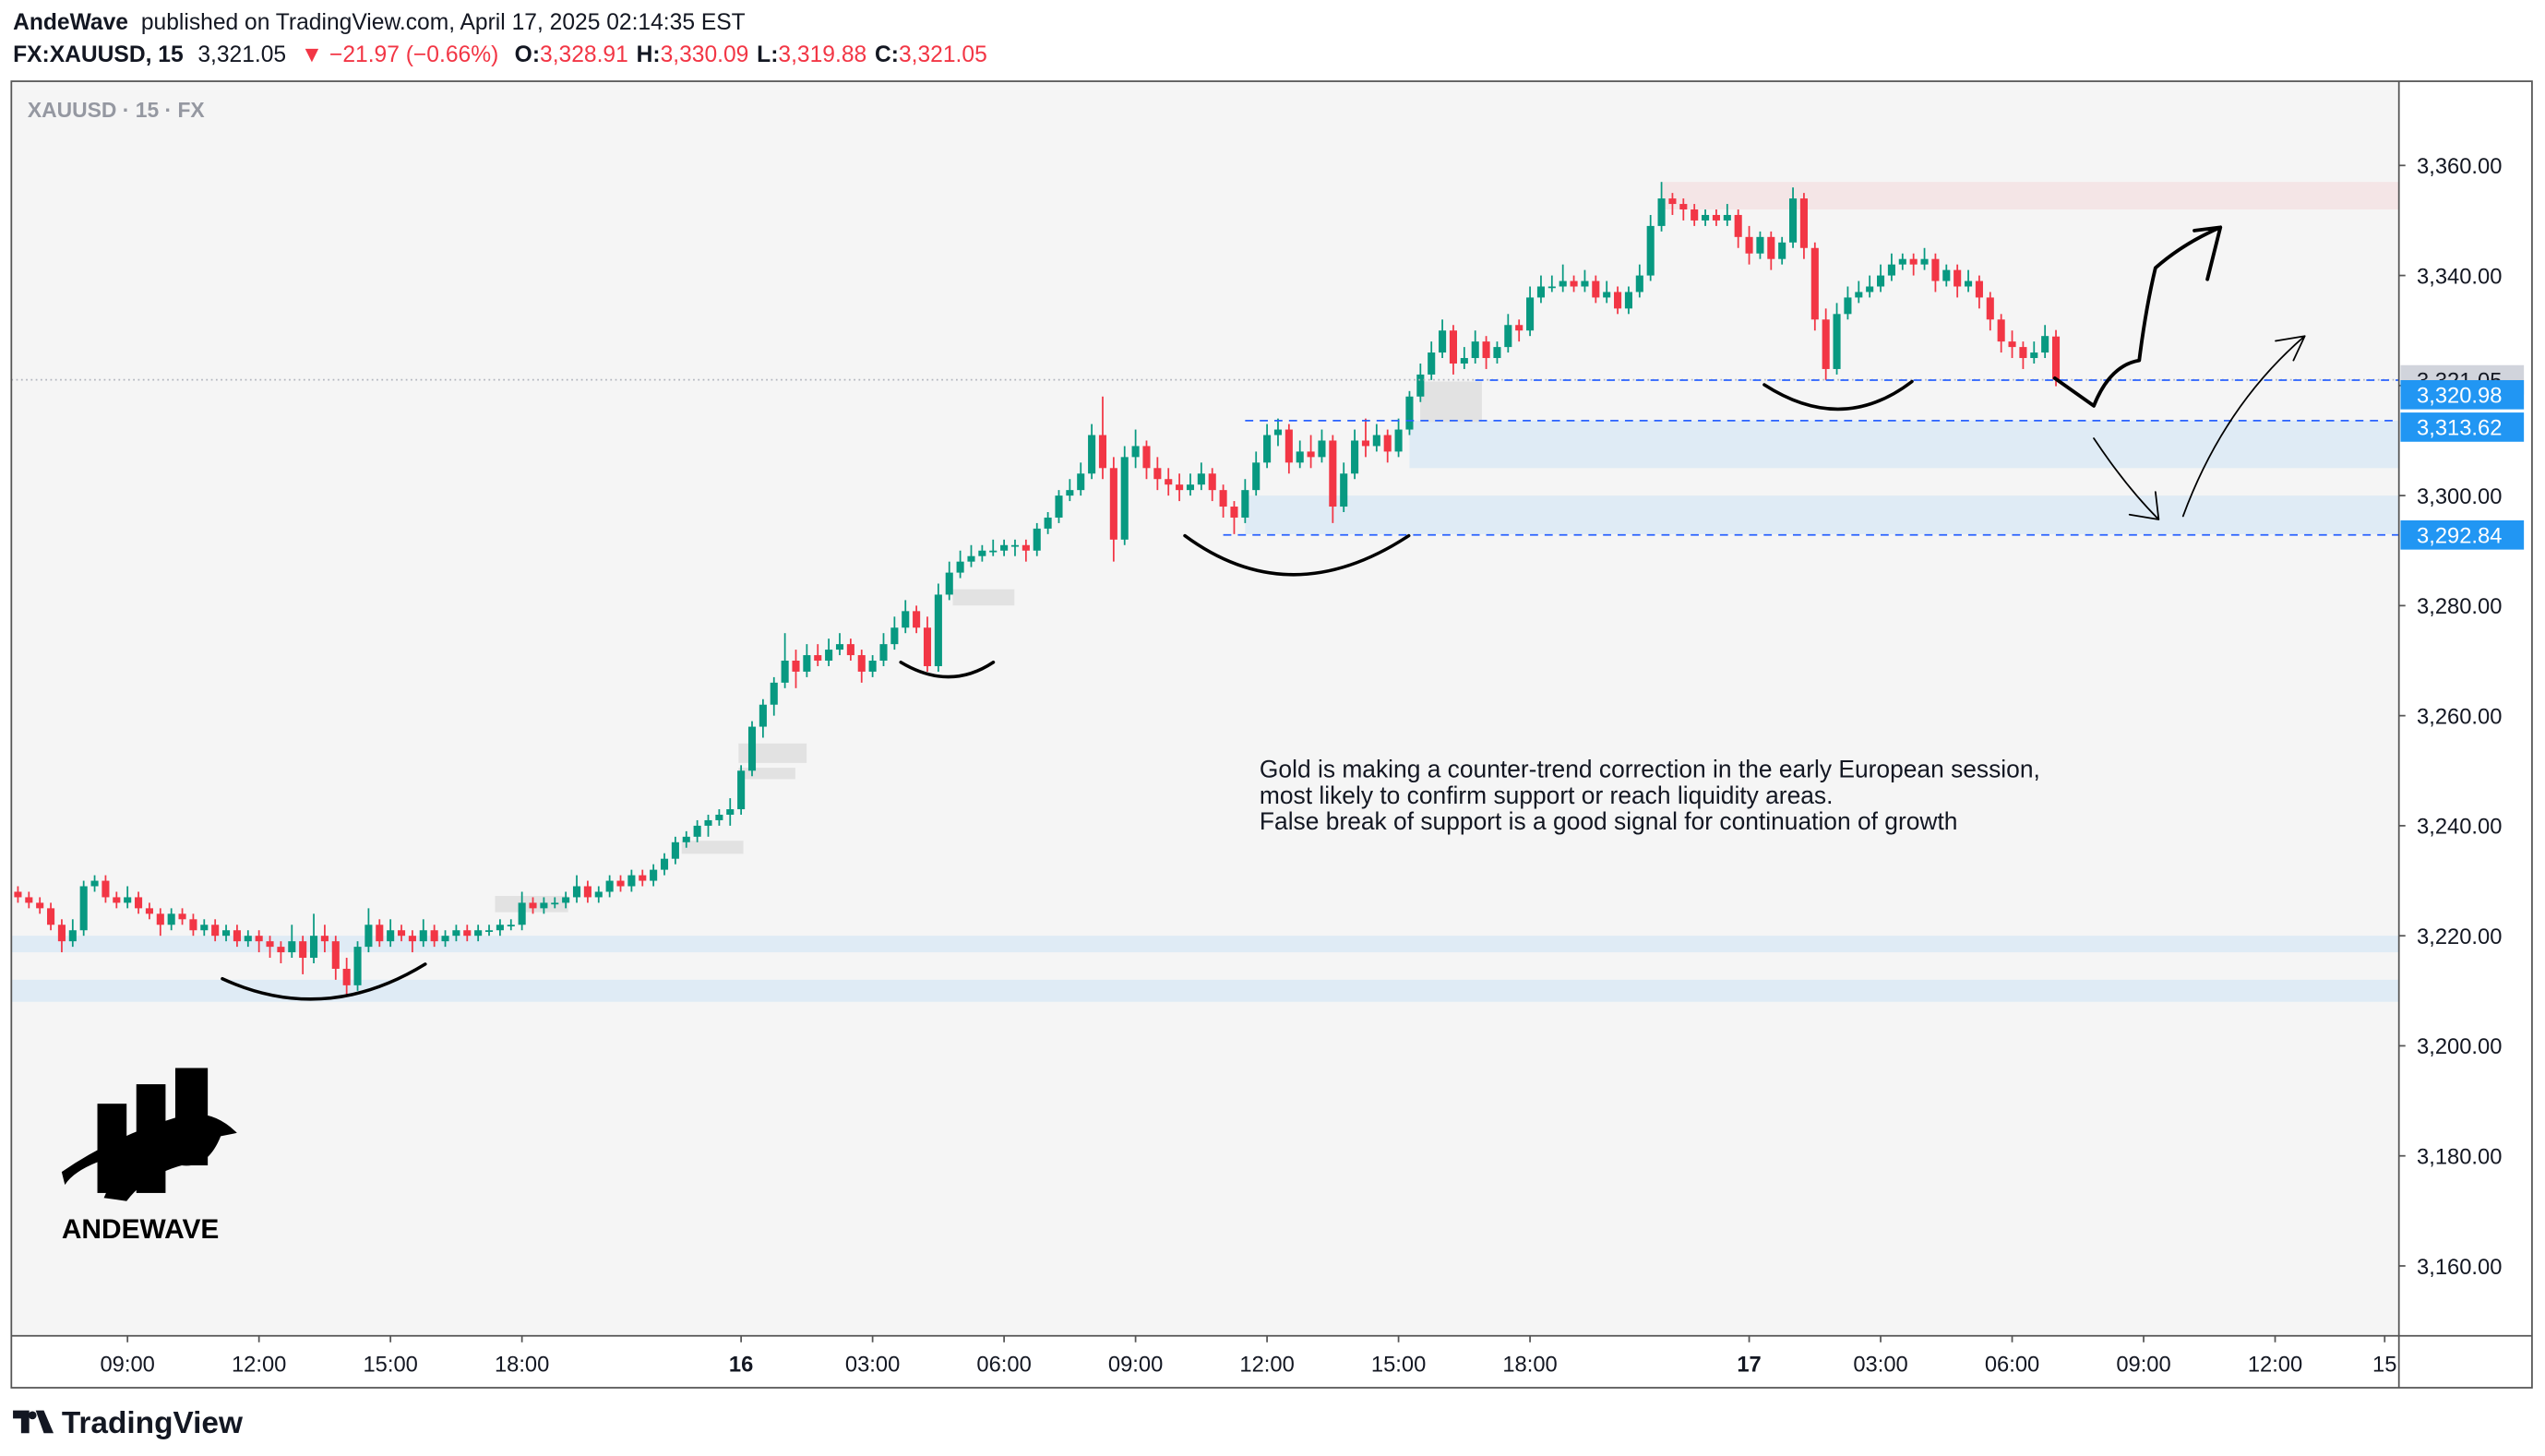  I want to click on y-tick-label: 3,160.00, so click(2459, 1268).